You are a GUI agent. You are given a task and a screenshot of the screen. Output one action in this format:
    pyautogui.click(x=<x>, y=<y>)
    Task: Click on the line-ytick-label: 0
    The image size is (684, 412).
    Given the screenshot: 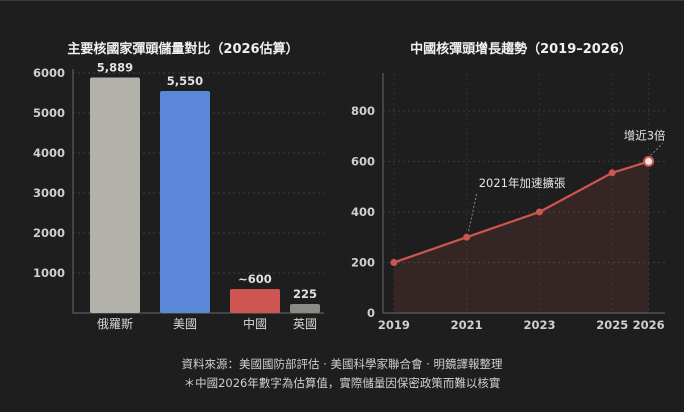 What is the action you would take?
    pyautogui.click(x=371, y=313)
    